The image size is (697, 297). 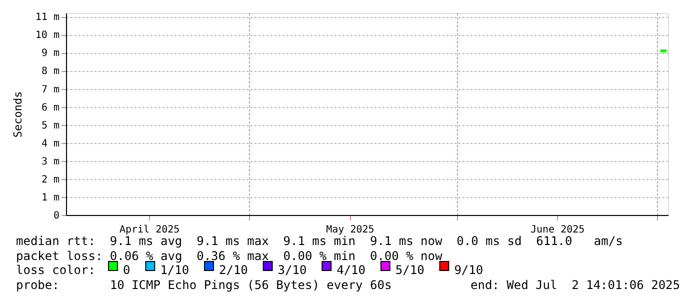 I want to click on y-tick-label: 10 m, so click(x=47, y=36).